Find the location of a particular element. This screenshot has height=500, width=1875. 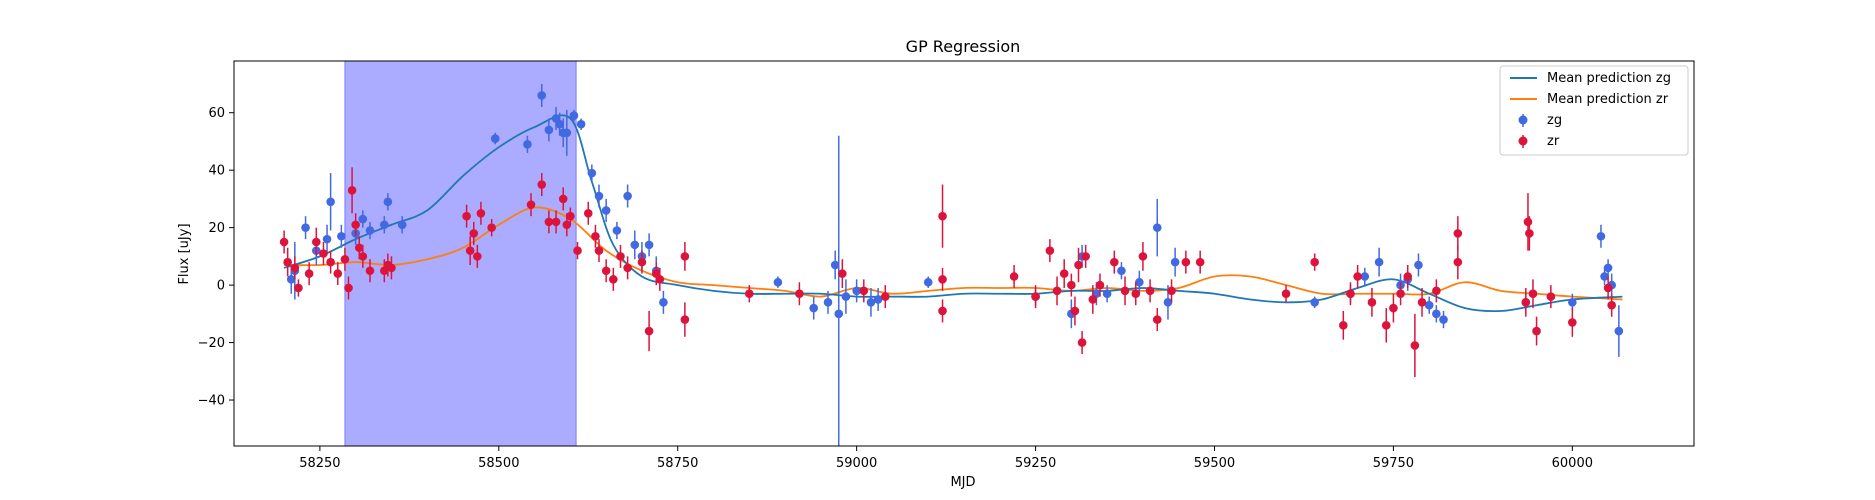

legend-entry-zr: zr is located at coordinates (1553, 141).